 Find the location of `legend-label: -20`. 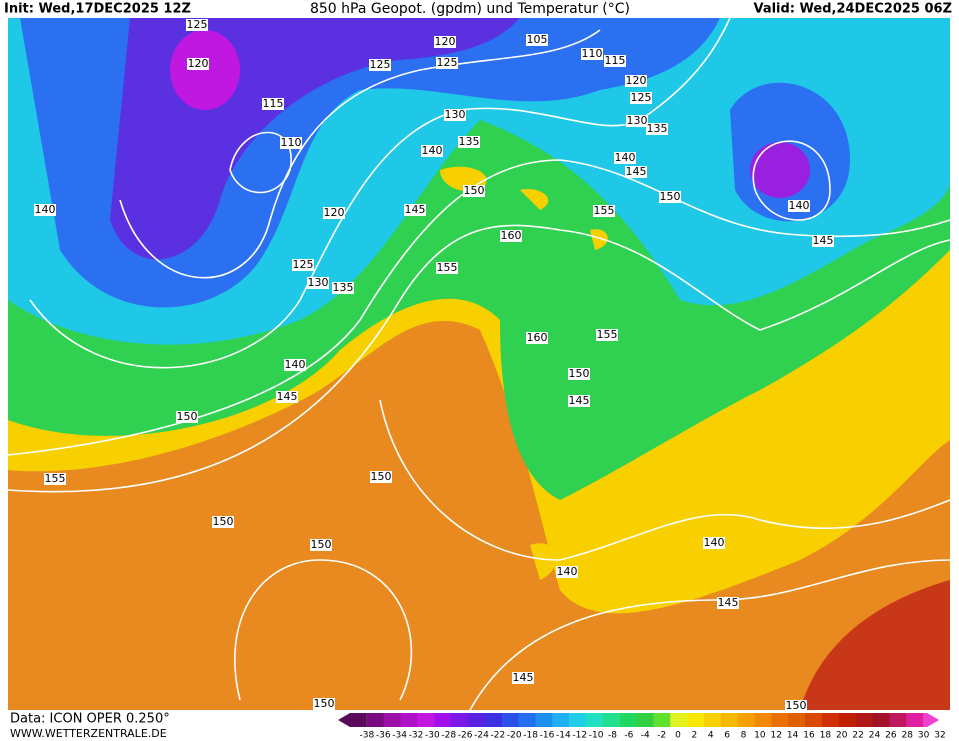

legend-label: -20 is located at coordinates (514, 736).